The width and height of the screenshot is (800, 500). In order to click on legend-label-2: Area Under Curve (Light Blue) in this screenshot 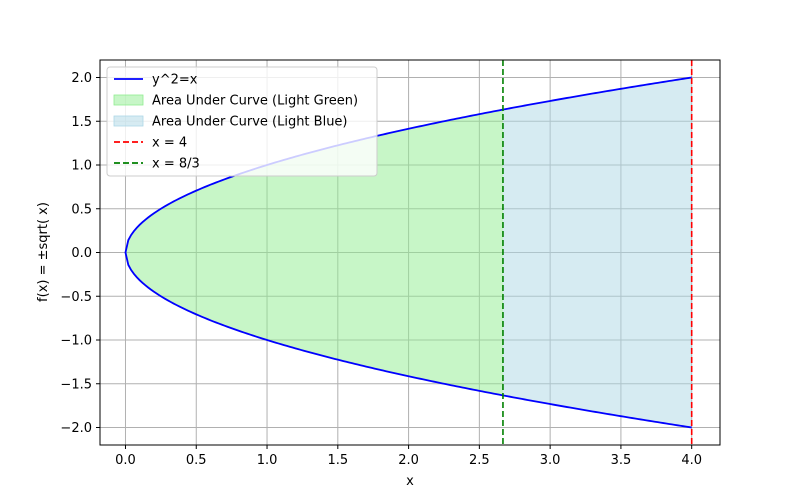, I will do `click(250, 122)`.